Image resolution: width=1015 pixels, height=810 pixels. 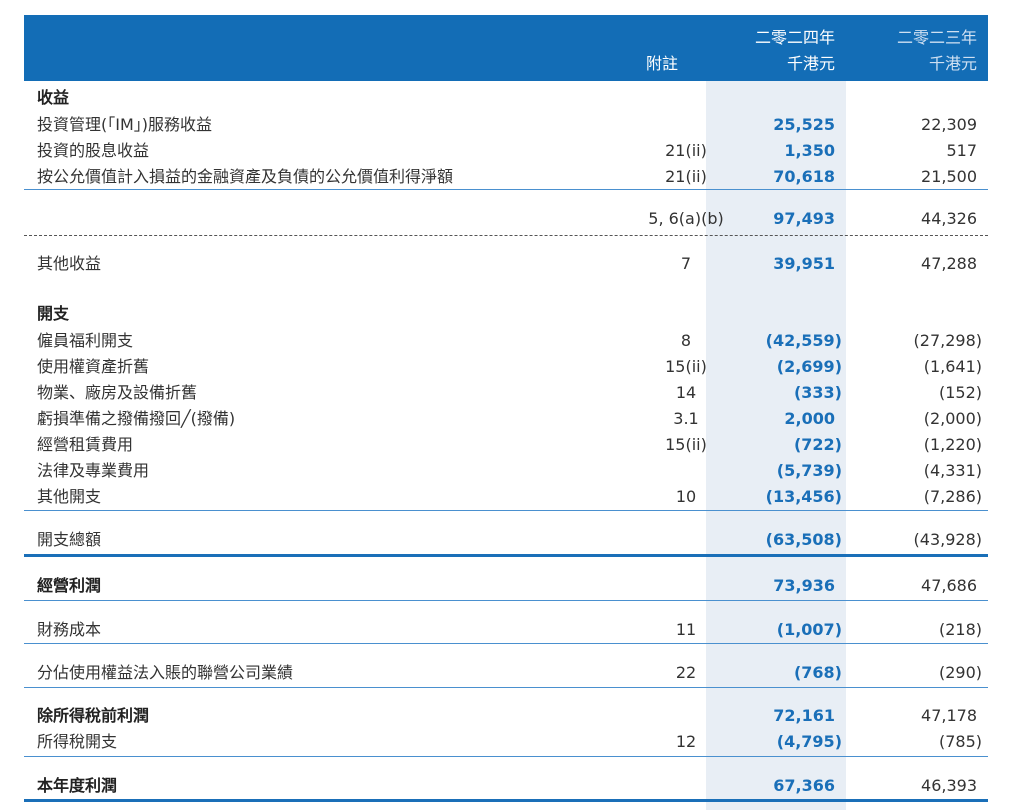 I want to click on value-2023: (2,000), so click(x=952, y=418).